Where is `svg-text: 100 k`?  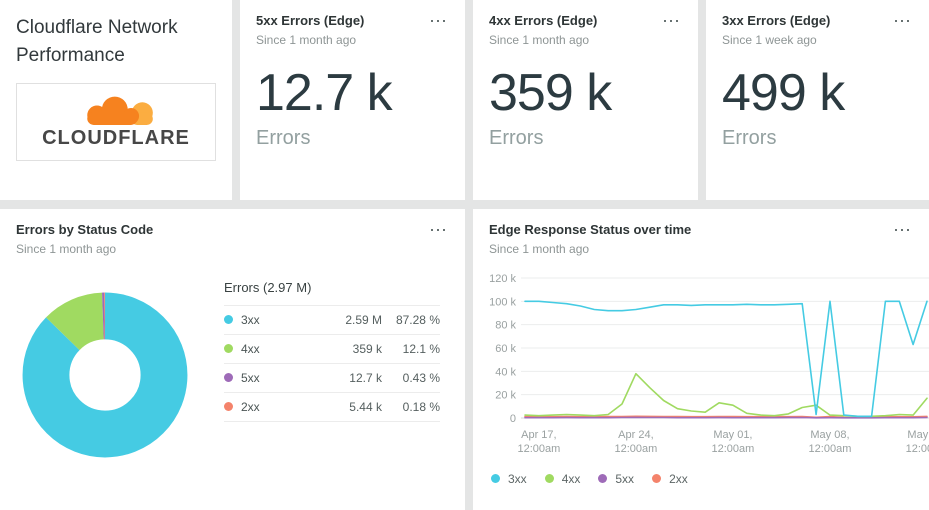 svg-text: 100 k is located at coordinates (502, 302).